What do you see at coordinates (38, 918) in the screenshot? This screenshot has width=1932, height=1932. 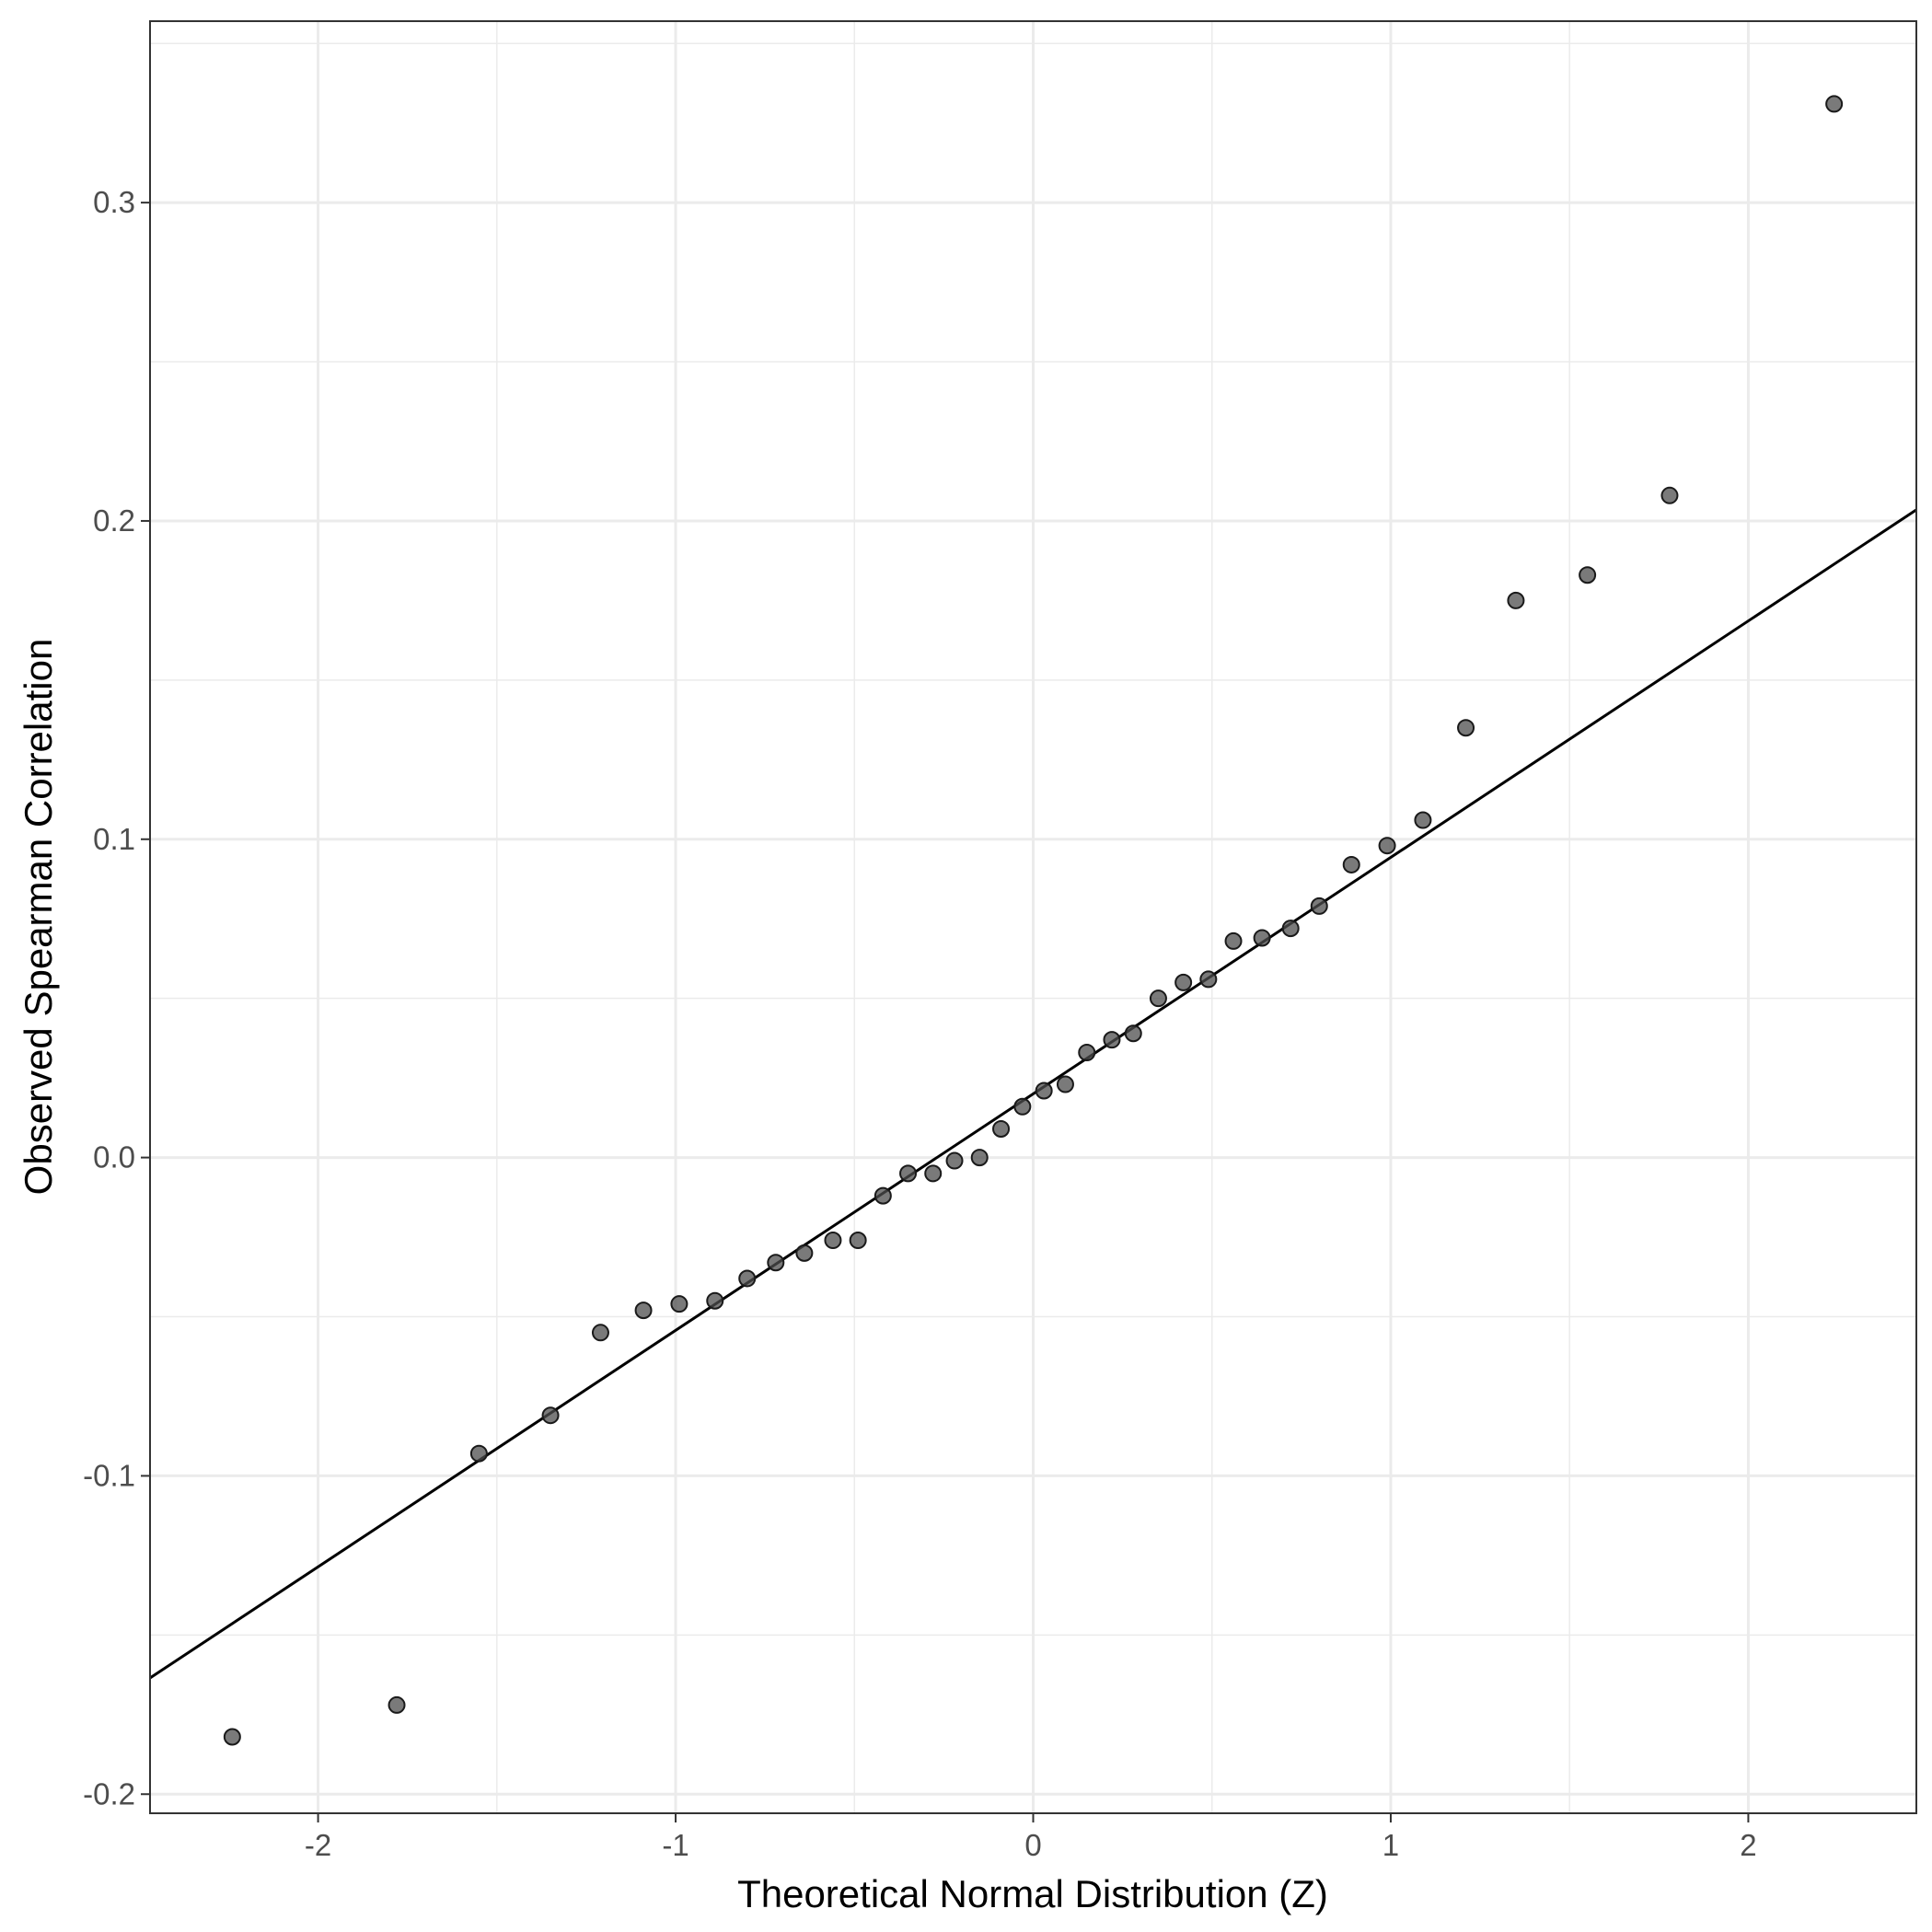 I see `y-axis-title: Observed Spearman Correlation` at bounding box center [38, 918].